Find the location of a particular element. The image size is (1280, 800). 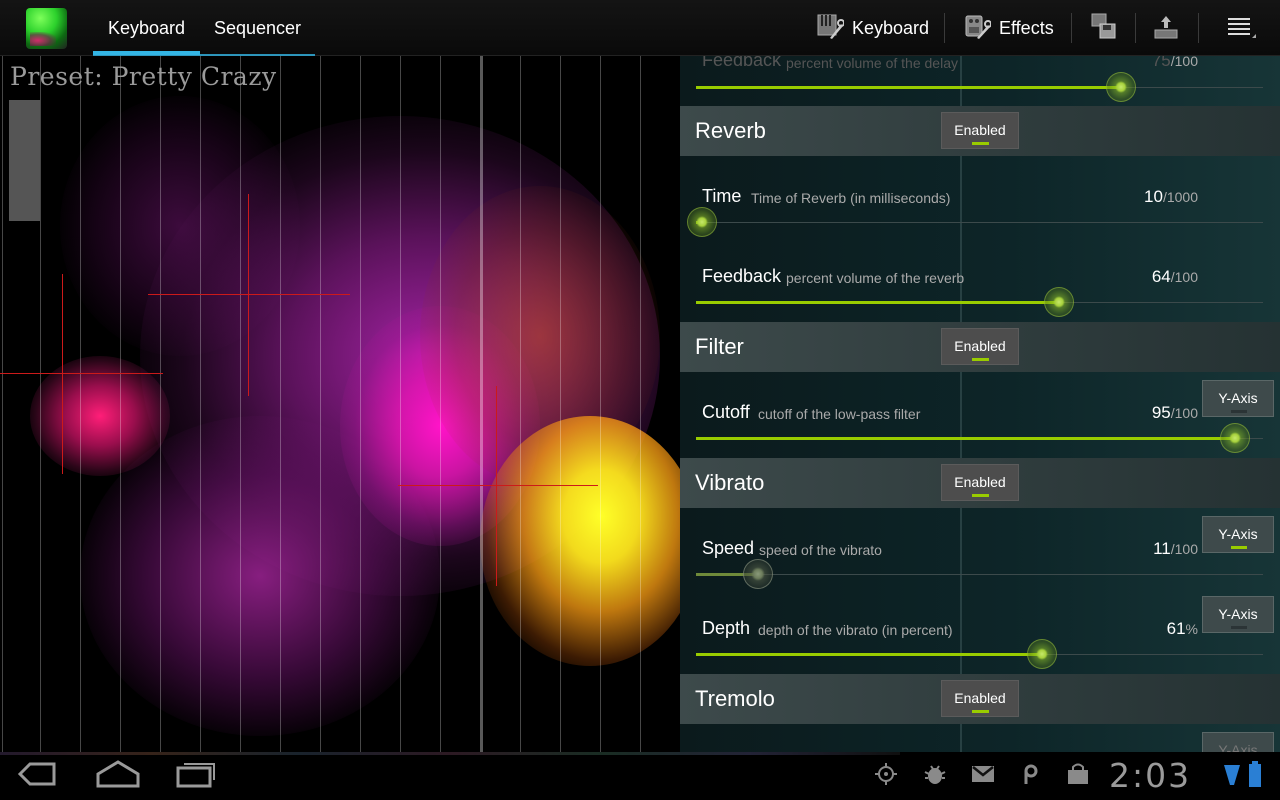

glow-blob is located at coordinates (580, 541).